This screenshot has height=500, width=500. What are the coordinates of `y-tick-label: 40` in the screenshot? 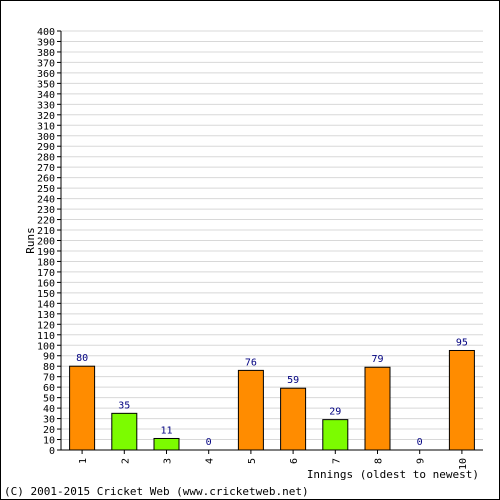 It's located at (49, 409).